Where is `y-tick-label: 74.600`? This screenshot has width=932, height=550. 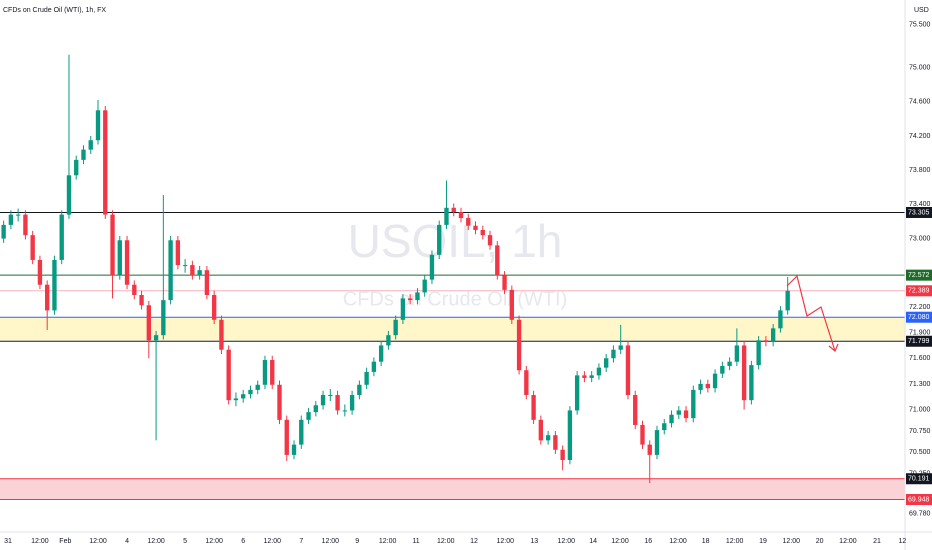
y-tick-label: 74.600 is located at coordinates (920, 102).